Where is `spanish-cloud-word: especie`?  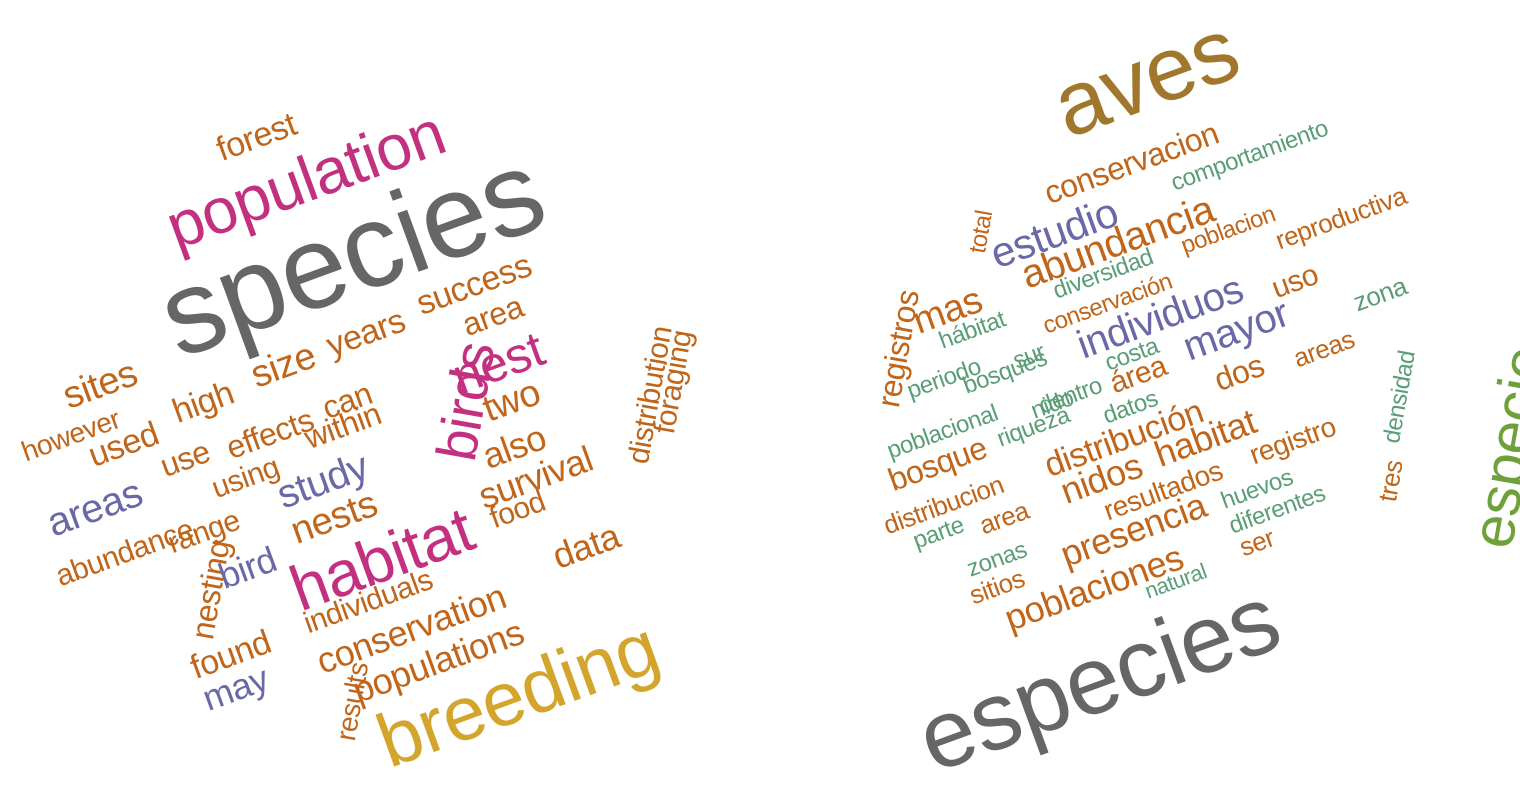
spanish-cloud-word: especie is located at coordinates (1489, 447).